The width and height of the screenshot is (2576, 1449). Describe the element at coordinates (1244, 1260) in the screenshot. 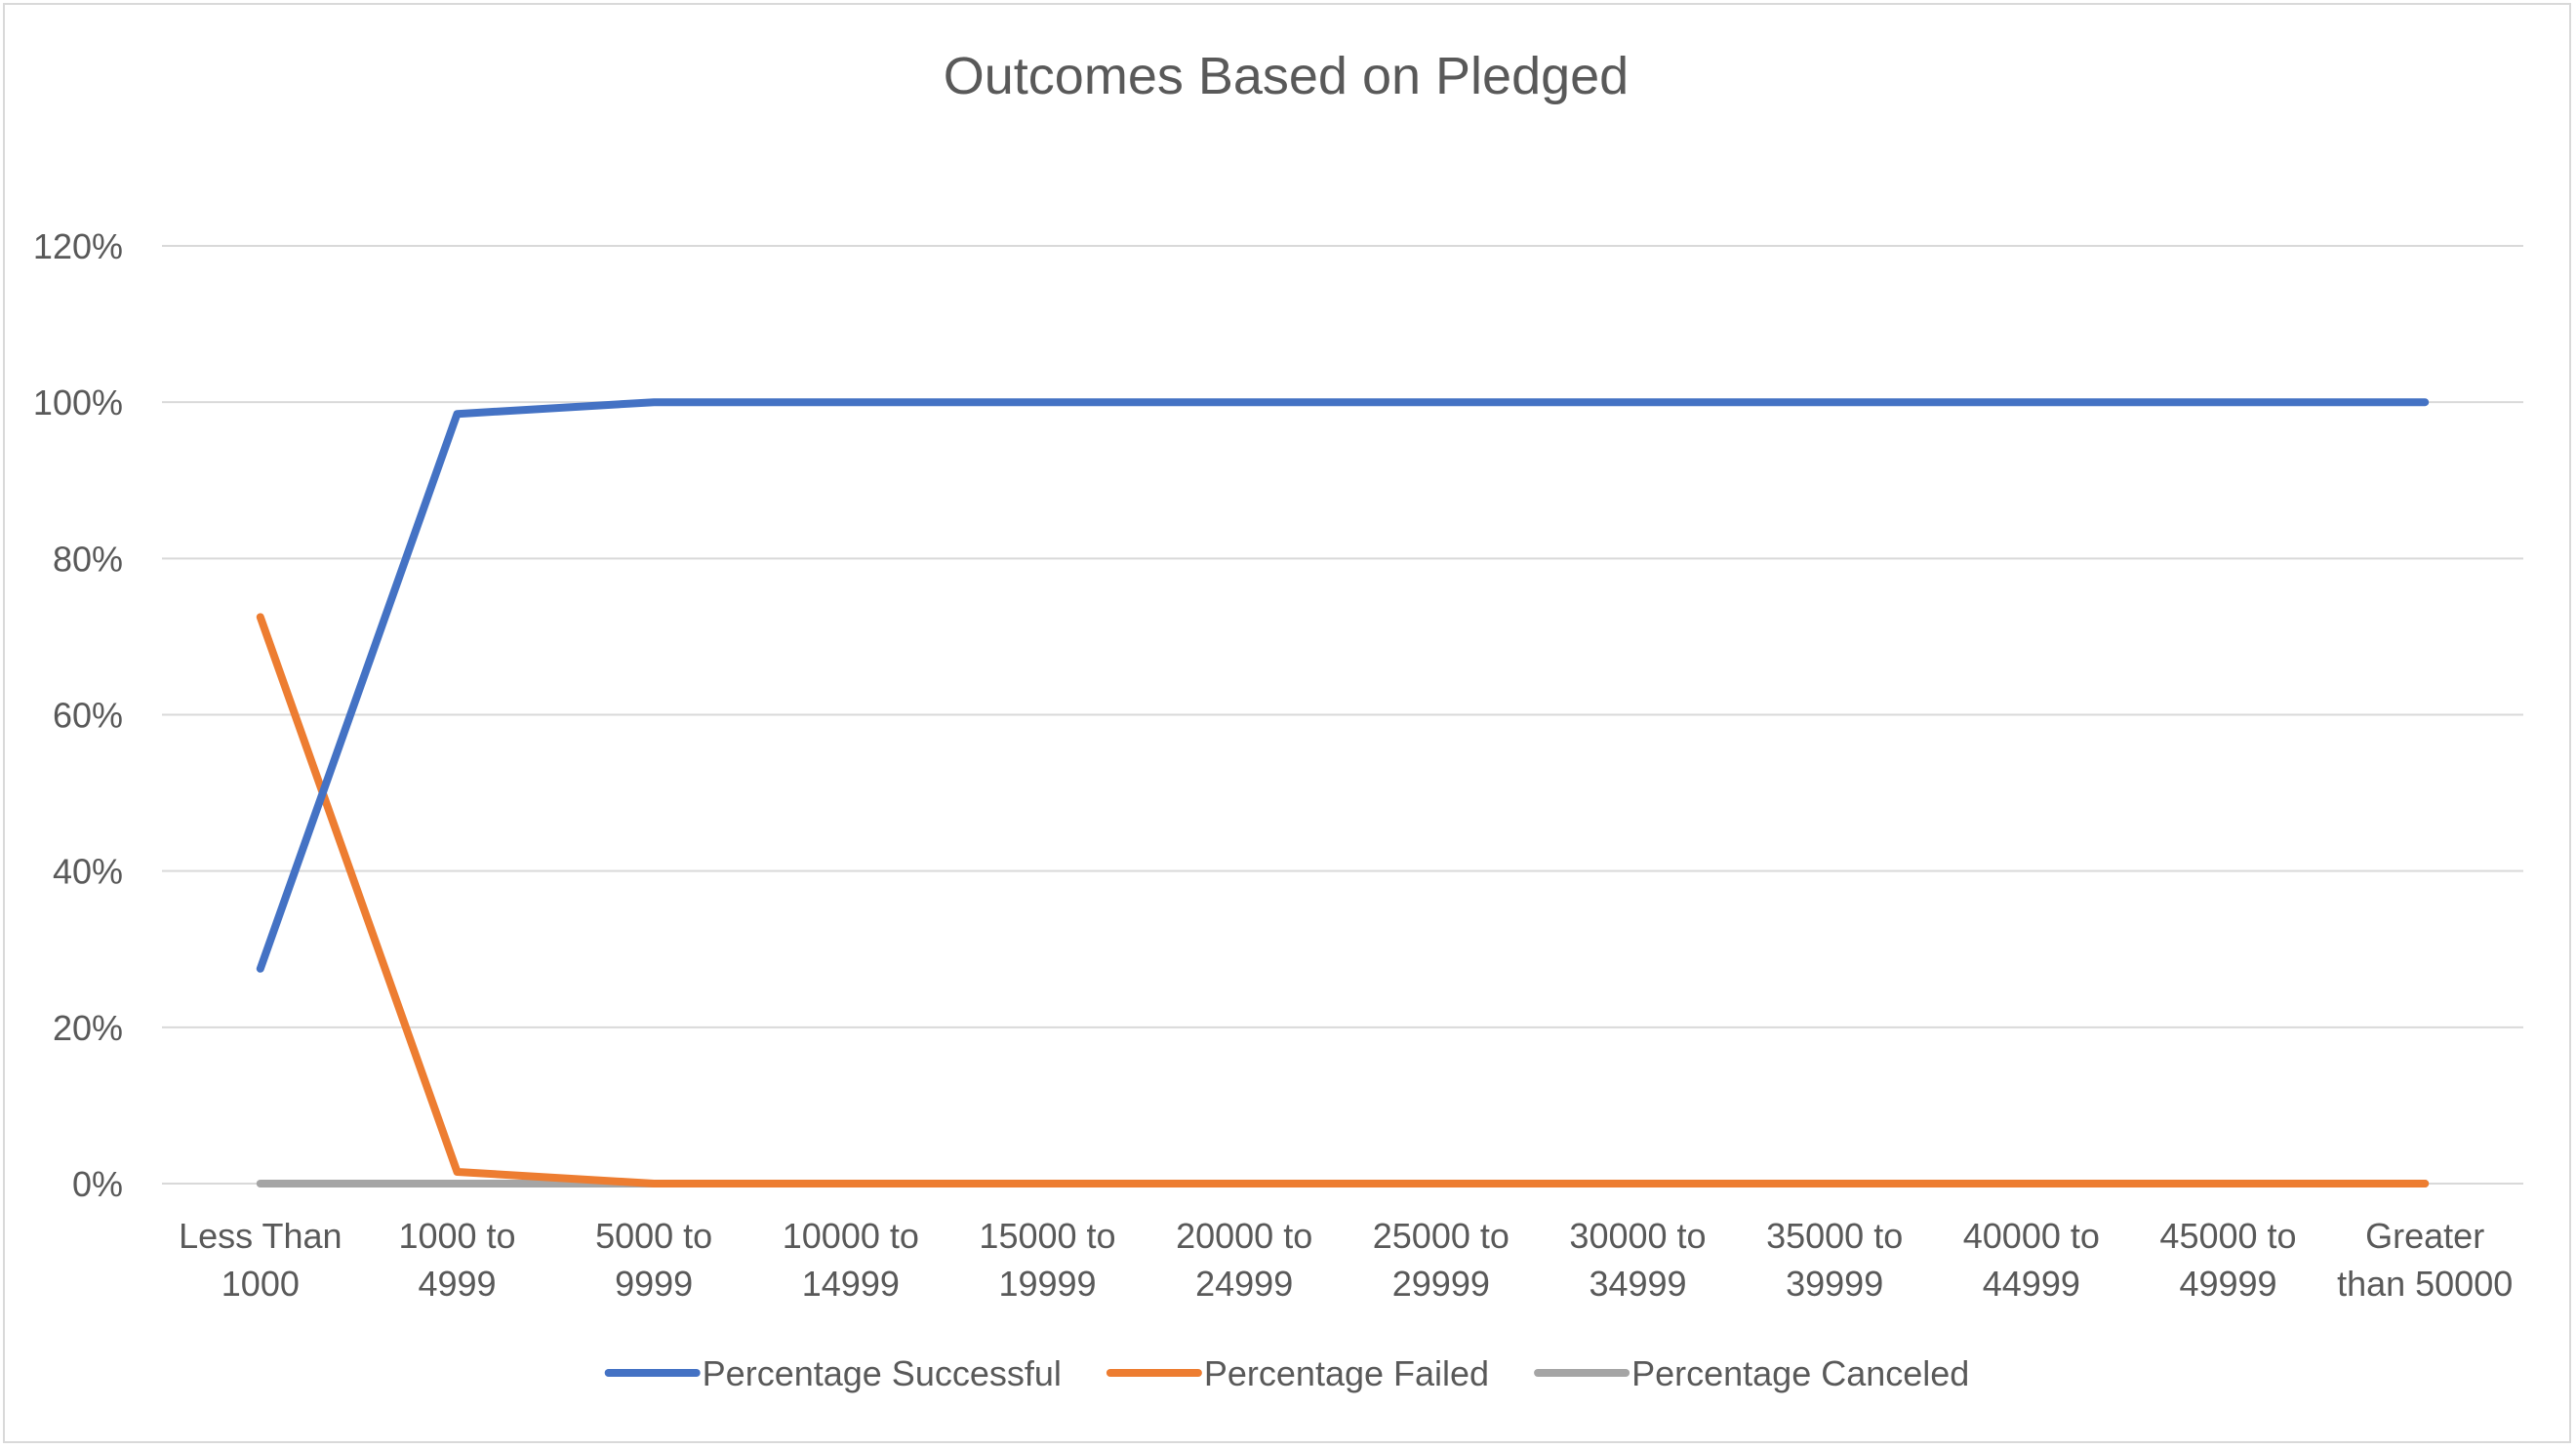

I see `x-tick-label: 20000 to 24999` at that location.